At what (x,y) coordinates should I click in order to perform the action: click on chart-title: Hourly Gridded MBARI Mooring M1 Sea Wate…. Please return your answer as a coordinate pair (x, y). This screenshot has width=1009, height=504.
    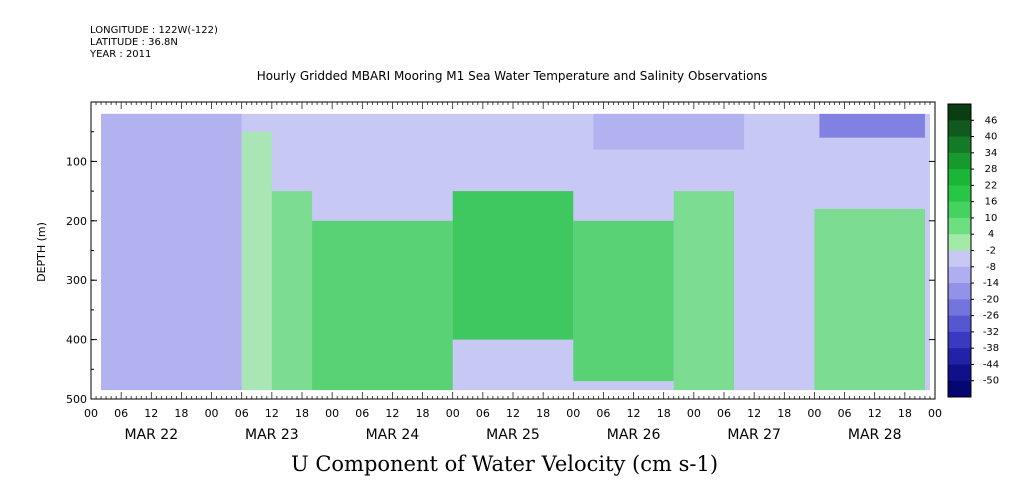
    Looking at the image, I should click on (512, 76).